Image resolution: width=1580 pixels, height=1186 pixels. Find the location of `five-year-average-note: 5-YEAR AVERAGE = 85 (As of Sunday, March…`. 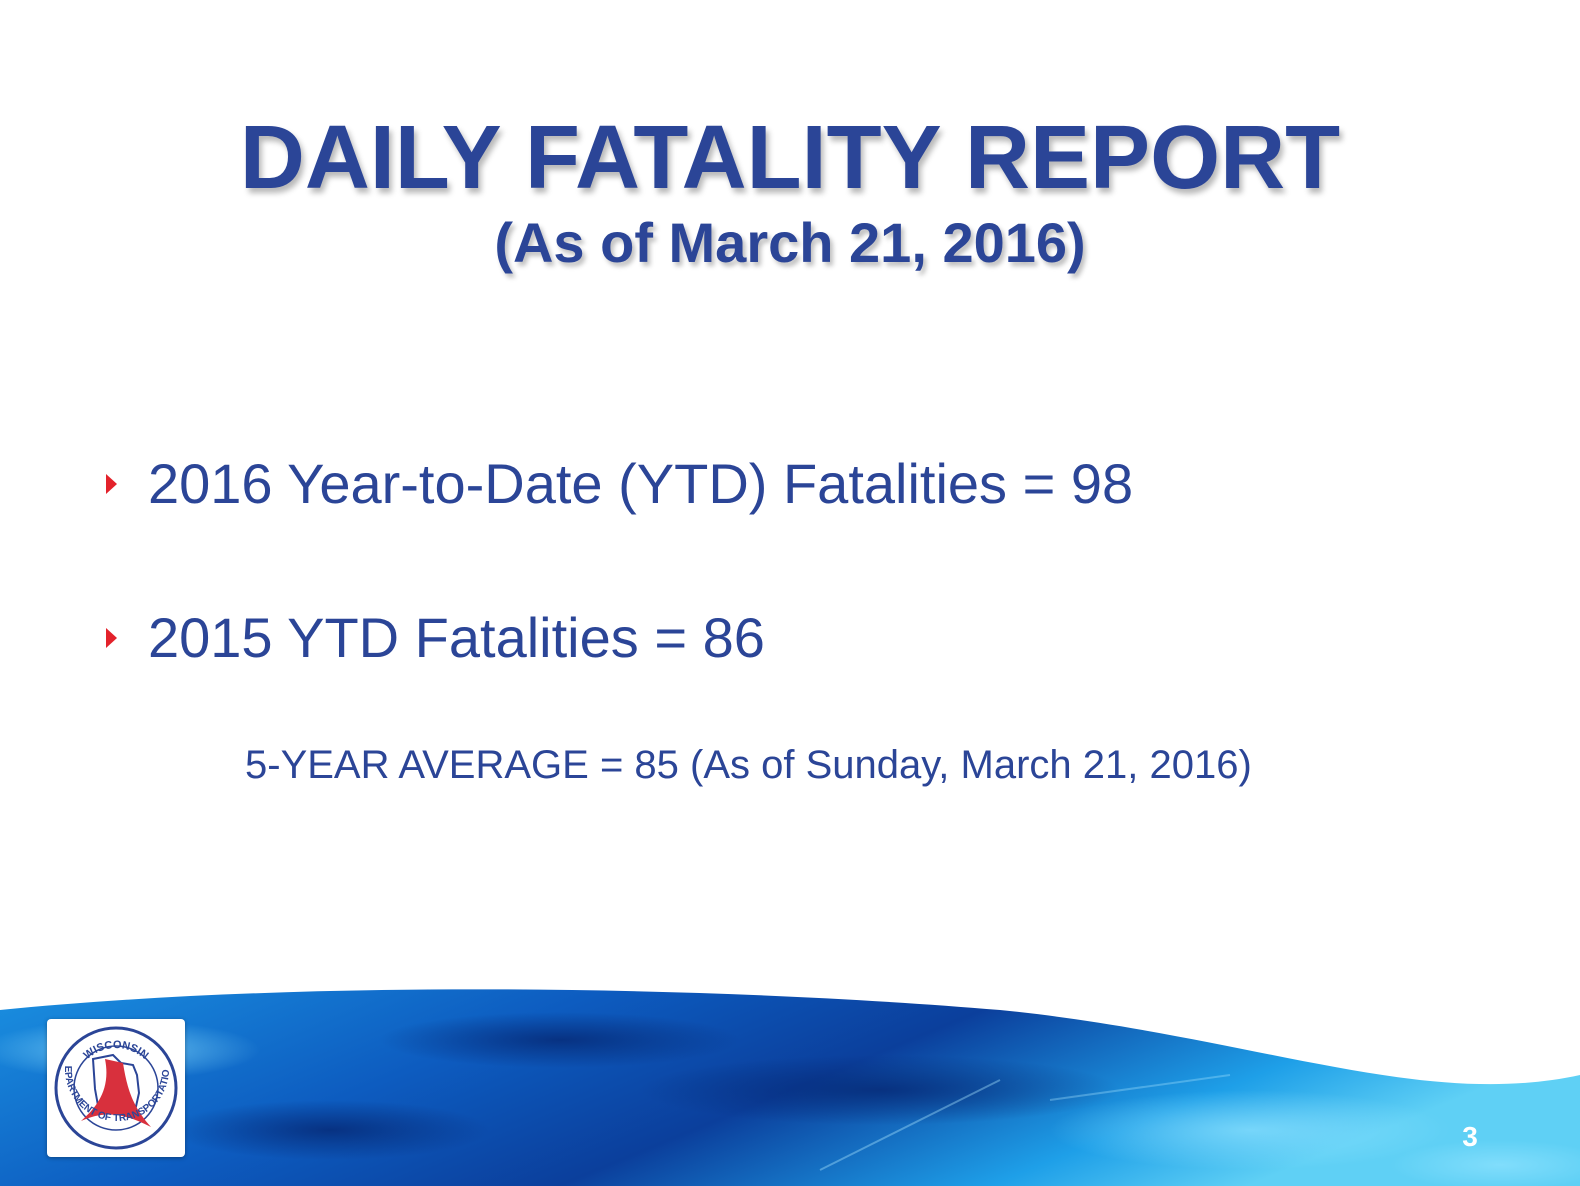

five-year-average-note: 5-YEAR AVERAGE = 85 (As of Sunday, March… is located at coordinates (748, 765).